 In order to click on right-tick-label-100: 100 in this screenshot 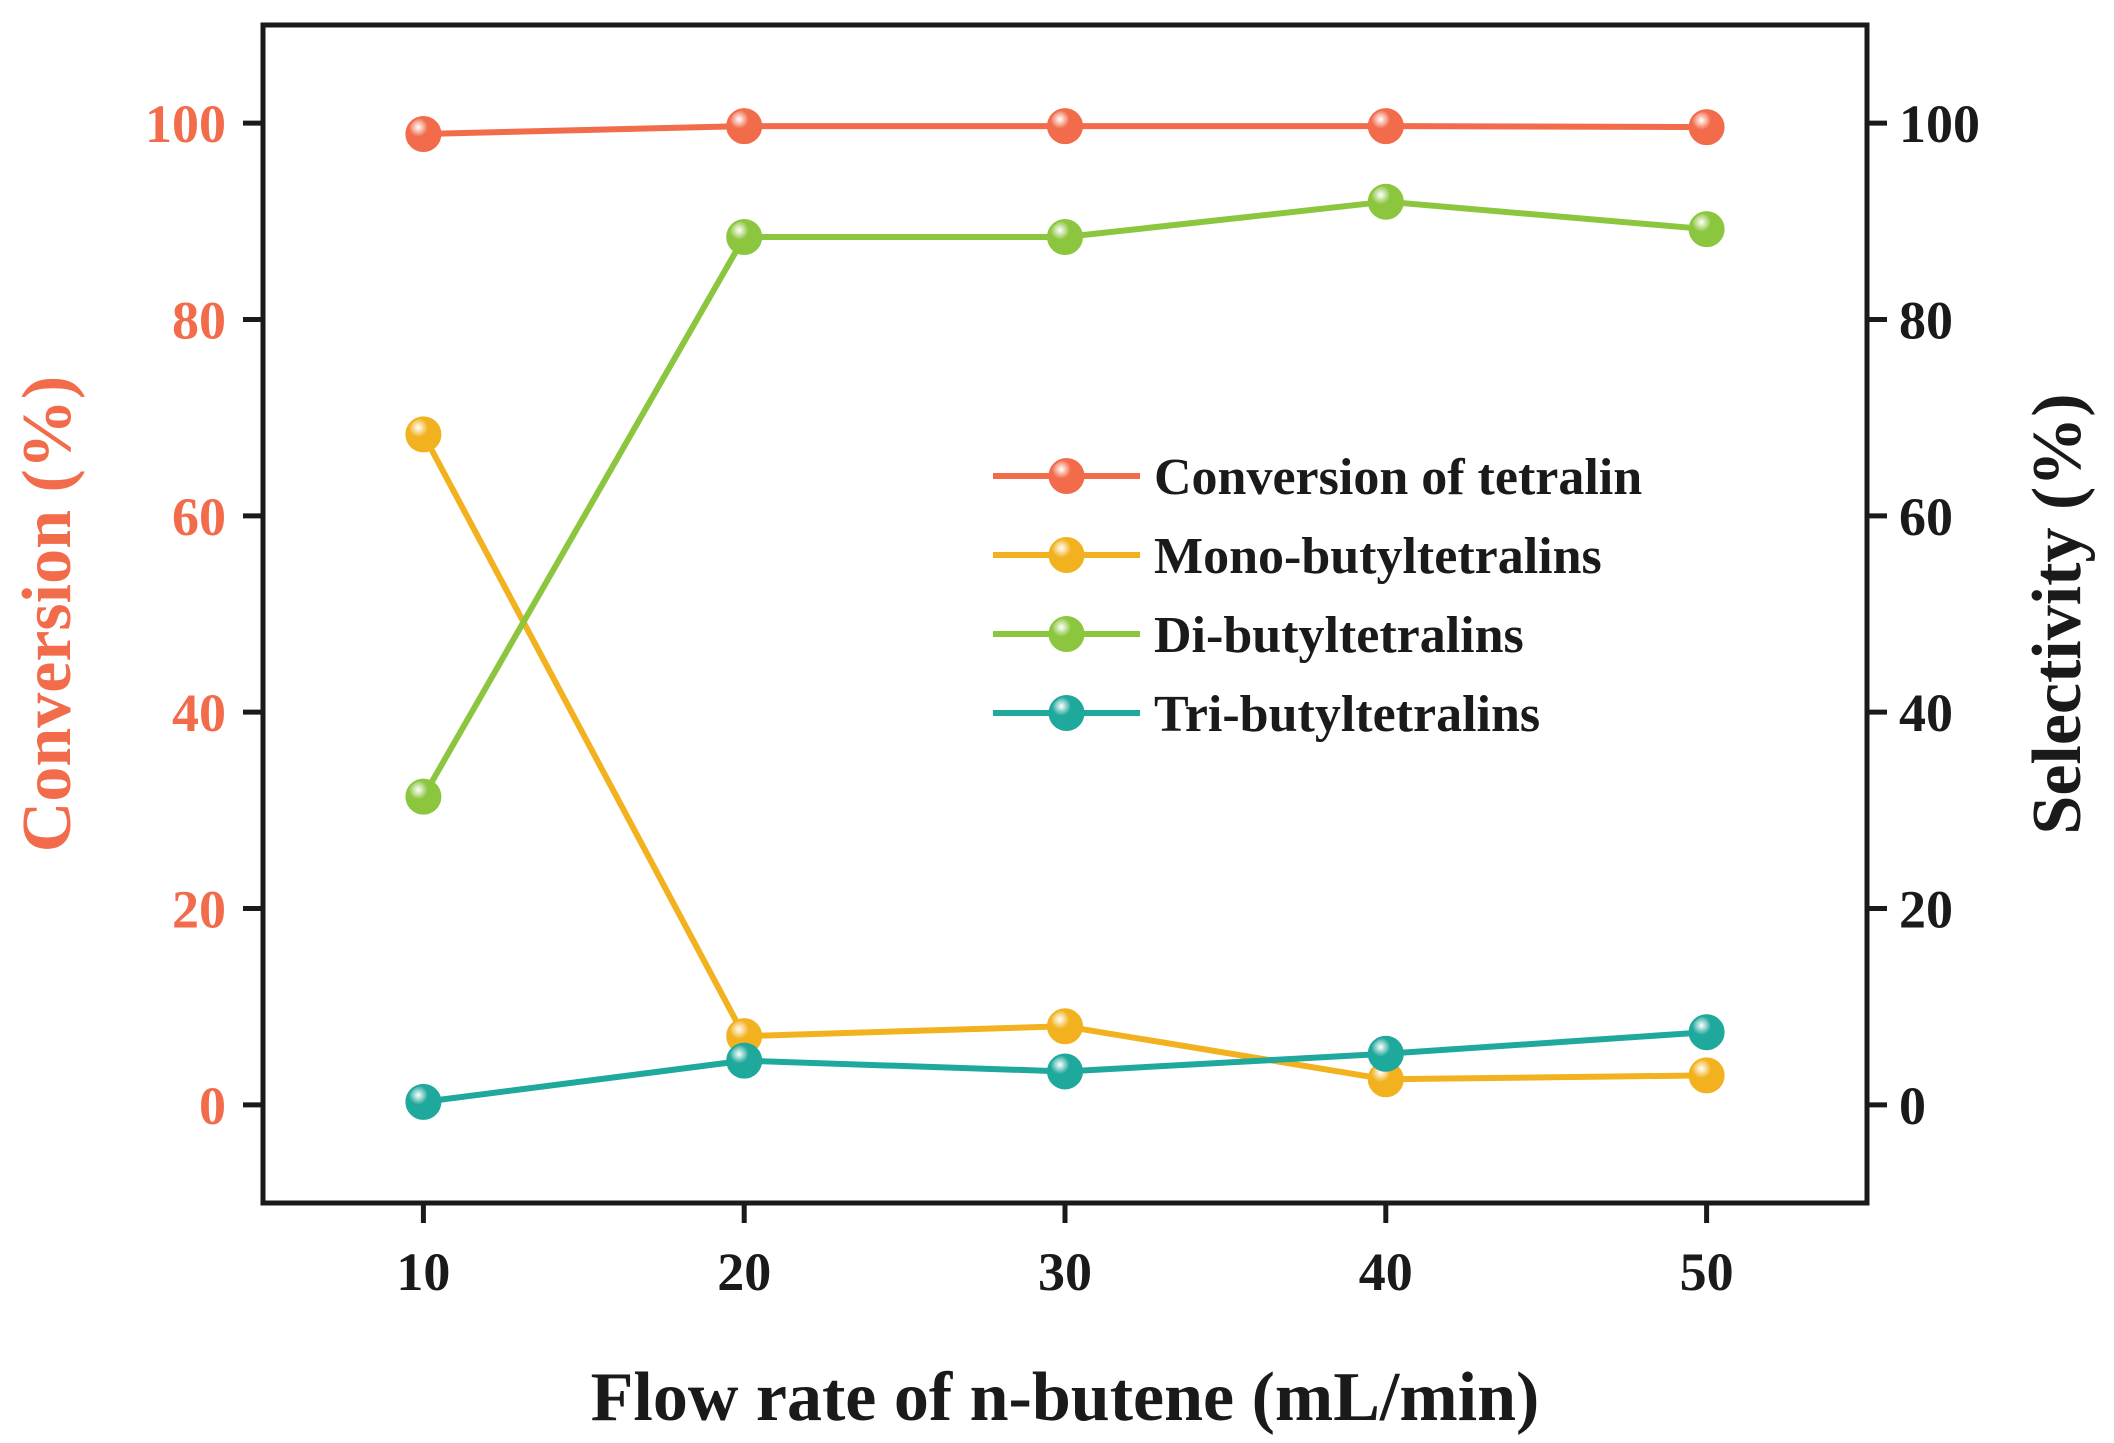, I will do `click(1939, 124)`.